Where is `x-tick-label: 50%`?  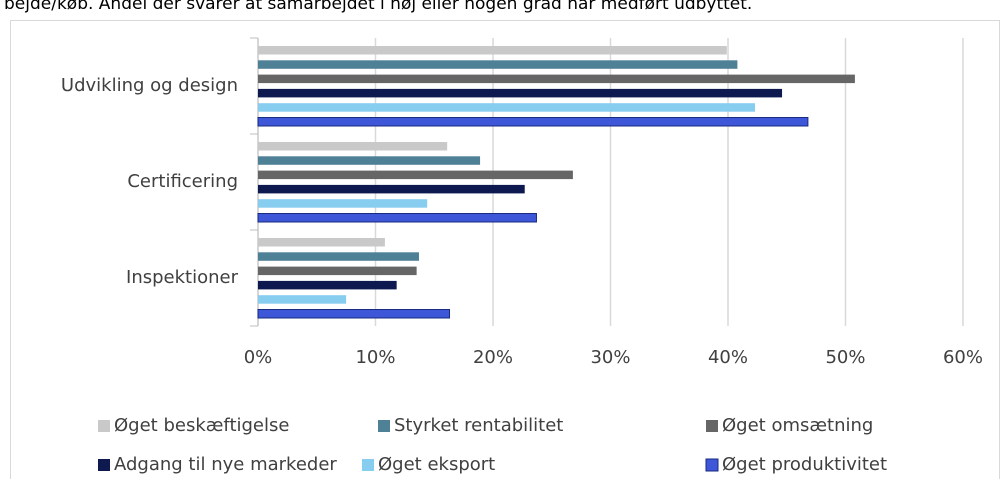
x-tick-label: 50% is located at coordinates (845, 357).